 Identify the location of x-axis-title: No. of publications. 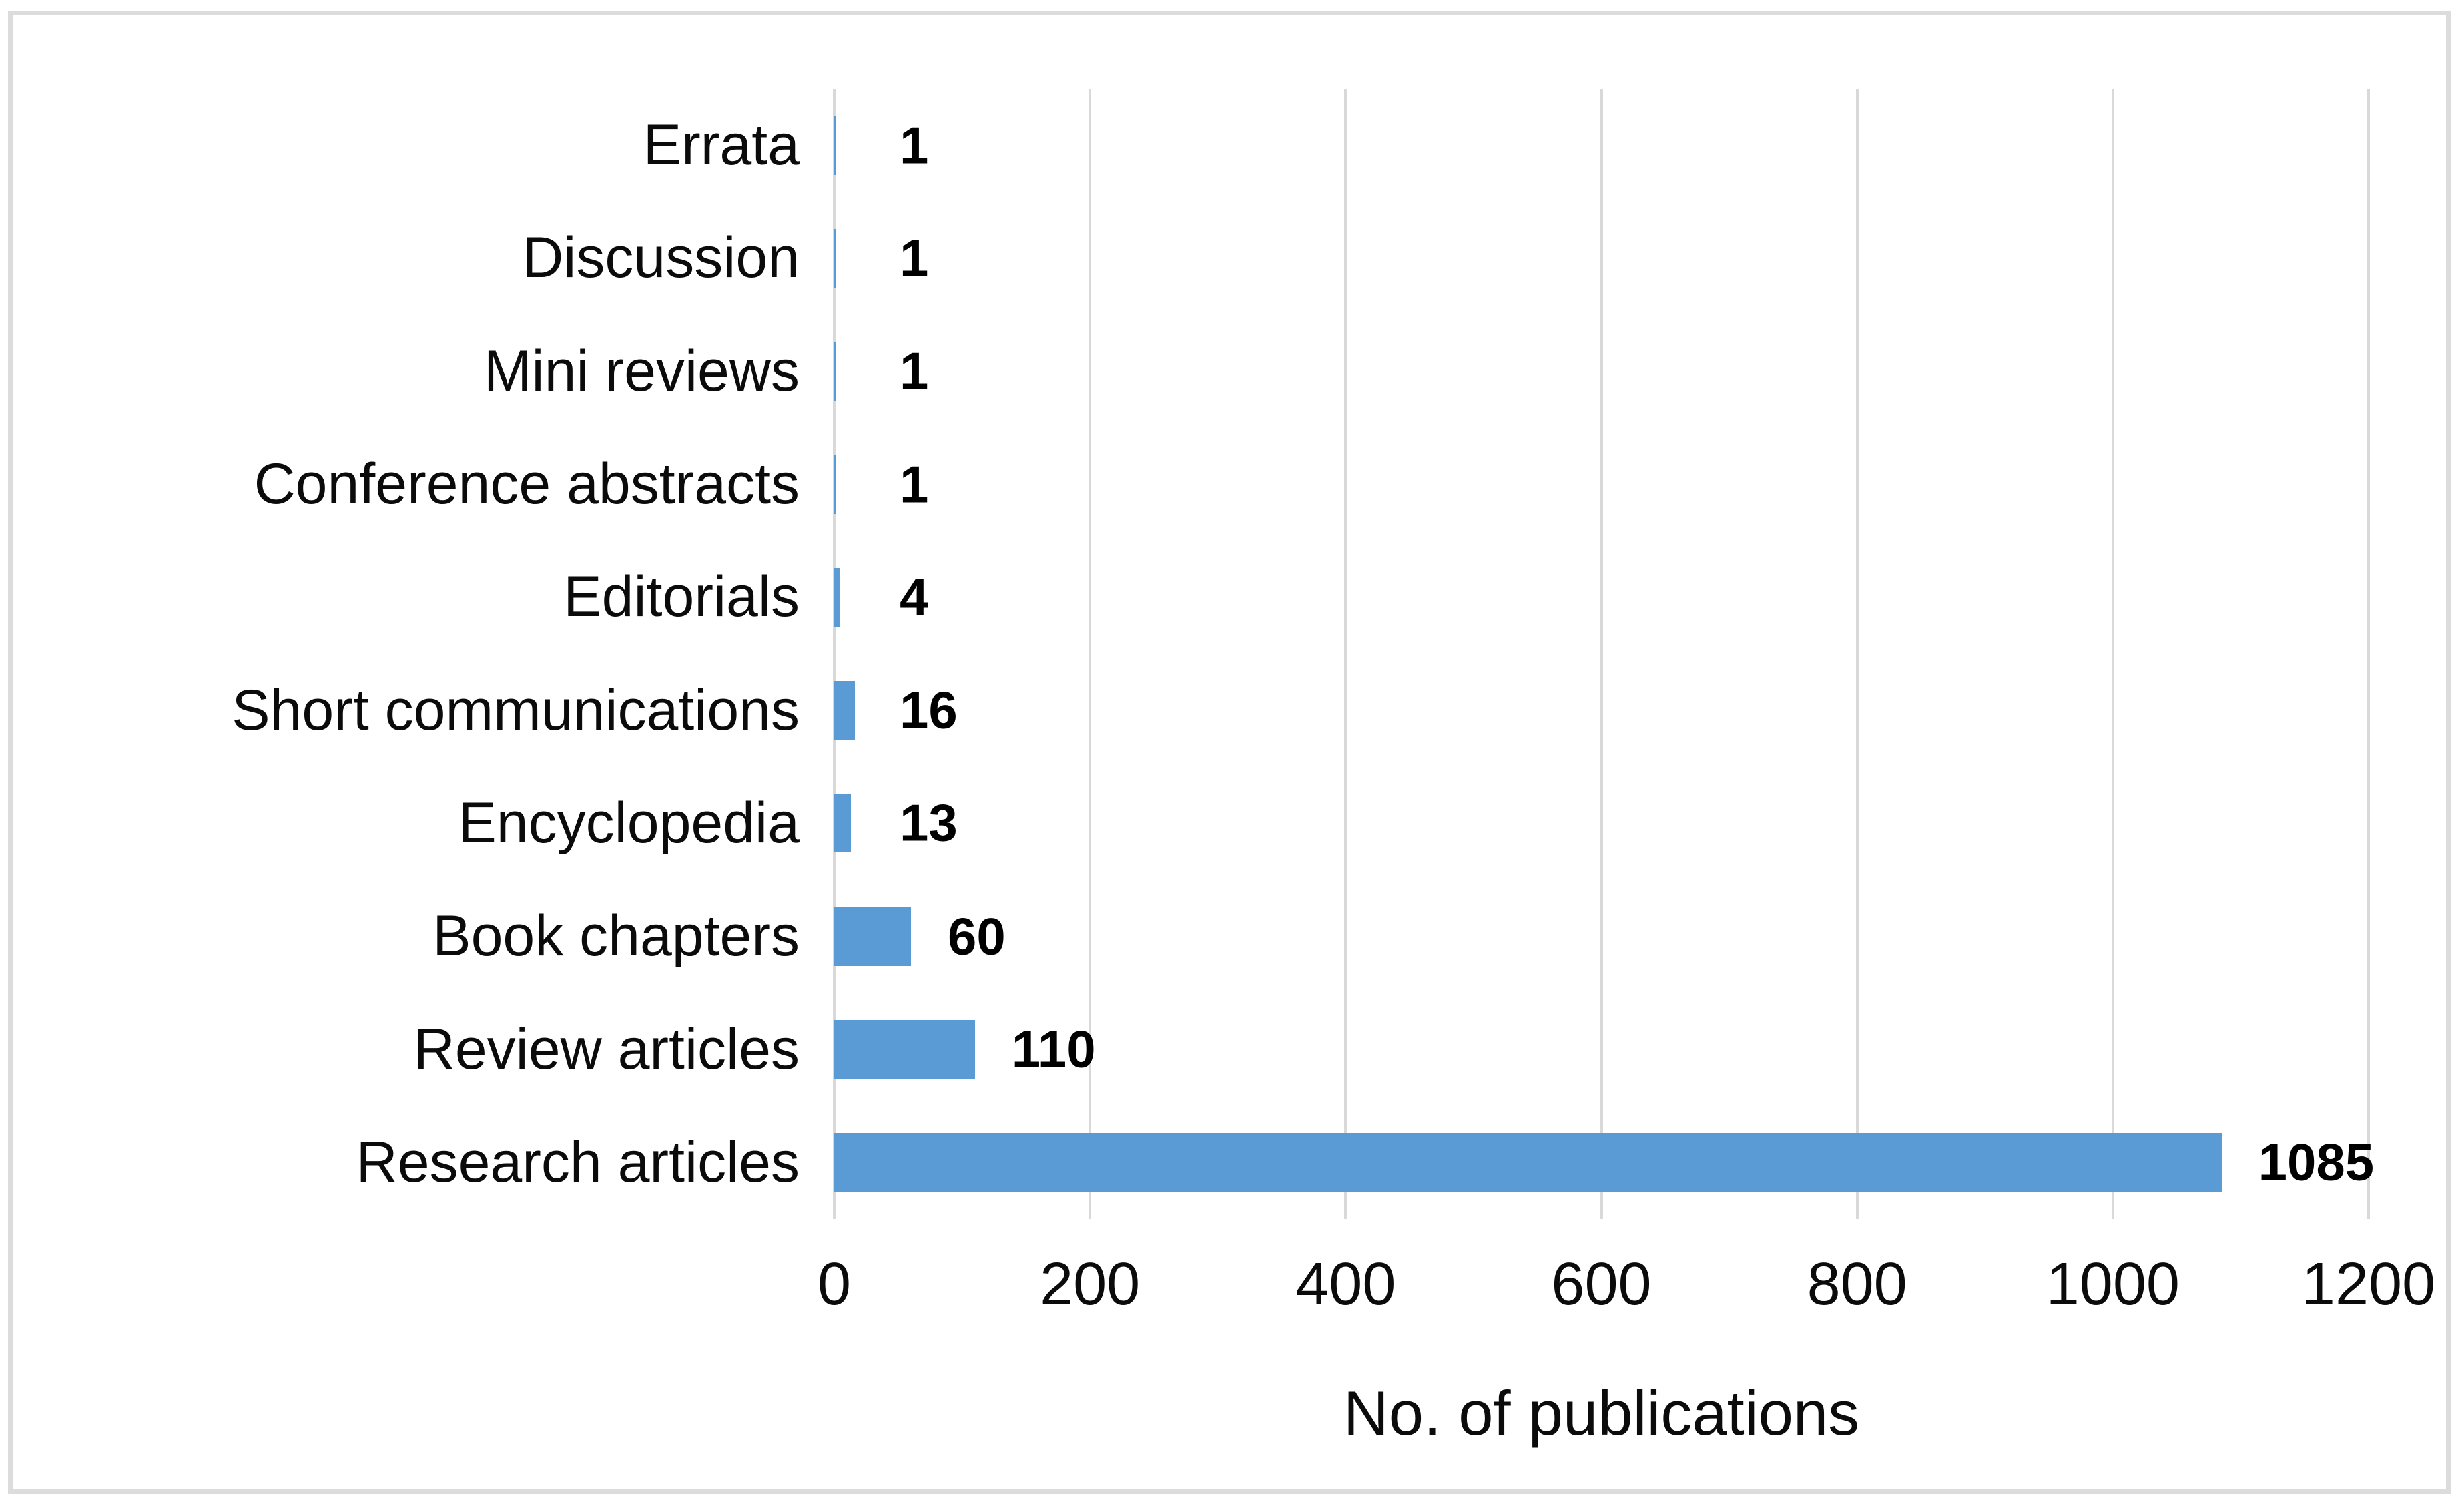
(1601, 1413).